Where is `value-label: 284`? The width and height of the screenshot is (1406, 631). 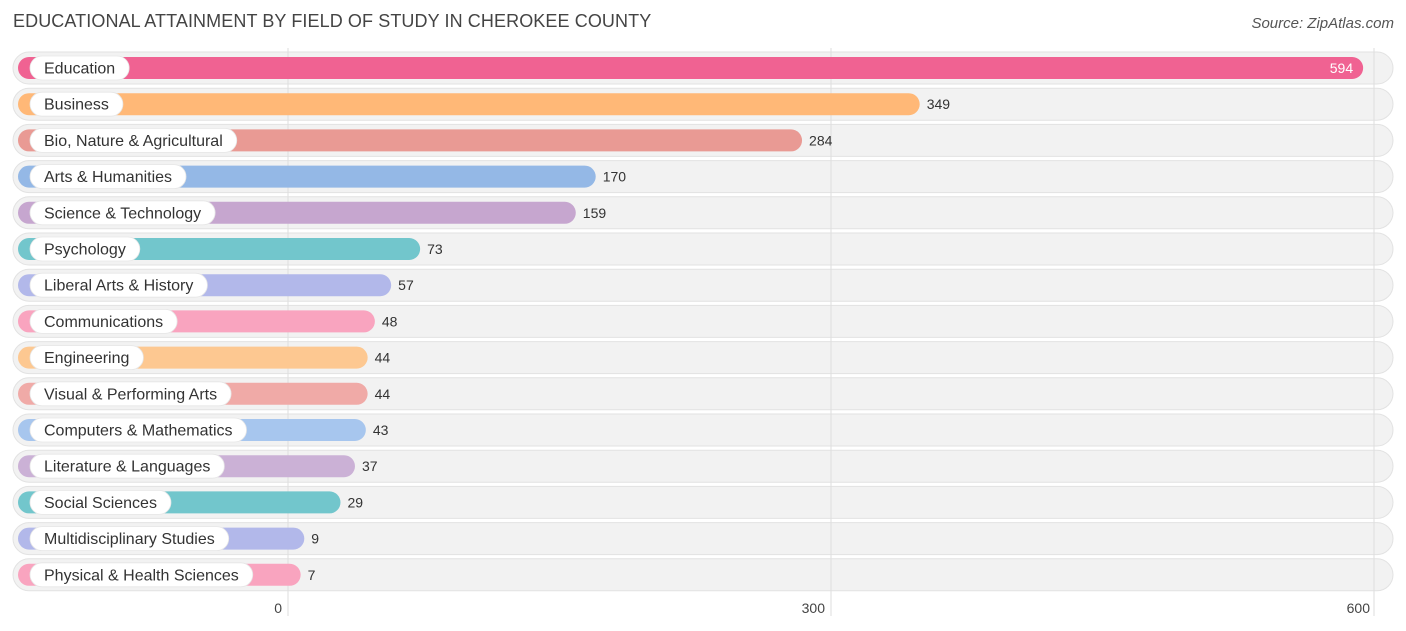 value-label: 284 is located at coordinates (821, 140).